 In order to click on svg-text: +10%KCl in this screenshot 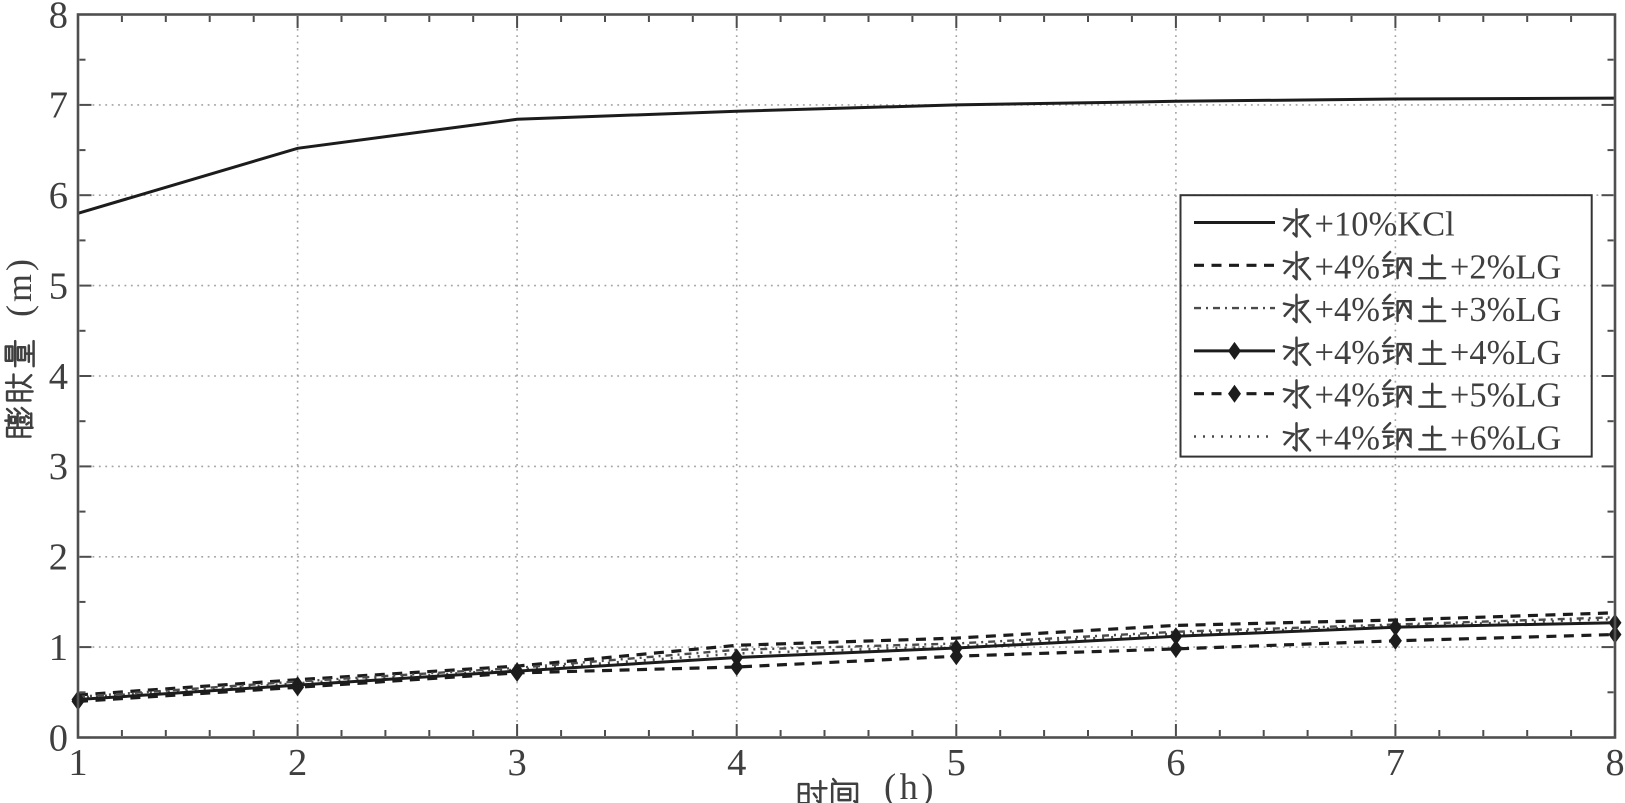, I will do `click(1385, 225)`.